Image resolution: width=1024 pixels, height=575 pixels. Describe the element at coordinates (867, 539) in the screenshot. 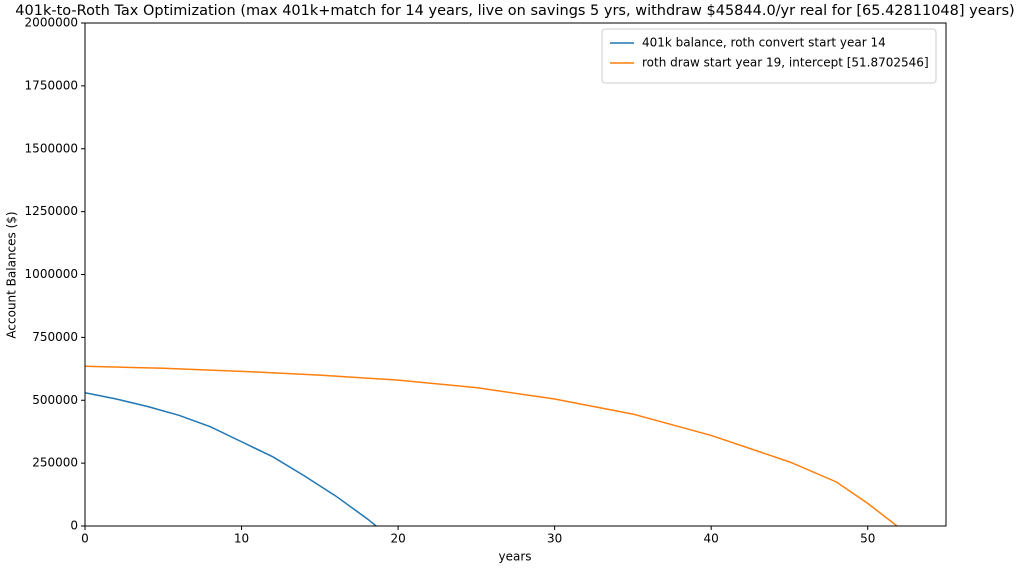

I see `x-tick-label: 50` at that location.